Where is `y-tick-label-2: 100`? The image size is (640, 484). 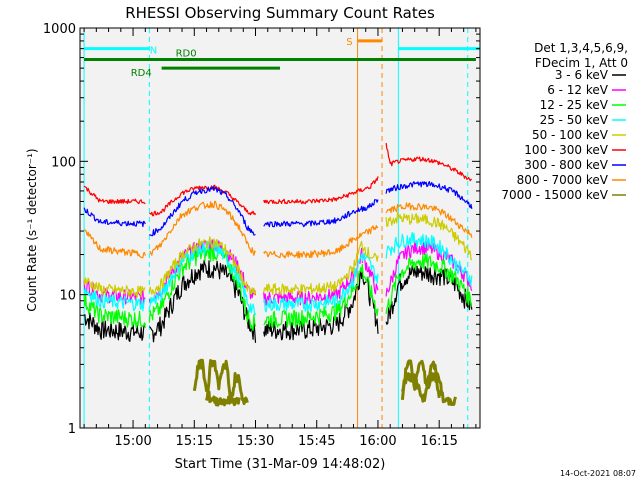 y-tick-label-2: 100 is located at coordinates (63, 162).